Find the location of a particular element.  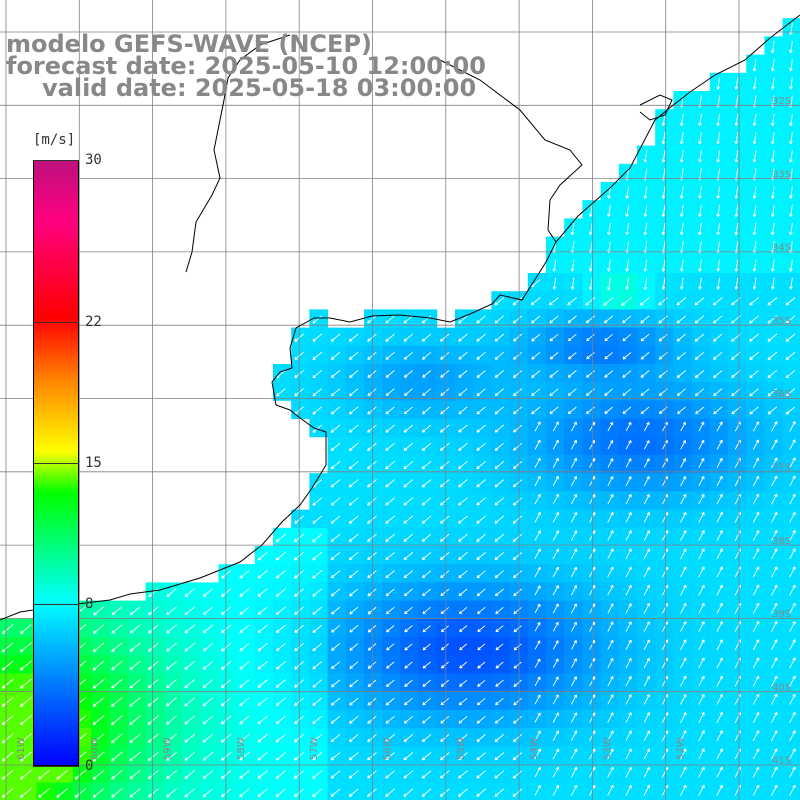

longitude-label: 58W is located at coordinates (241, 748).